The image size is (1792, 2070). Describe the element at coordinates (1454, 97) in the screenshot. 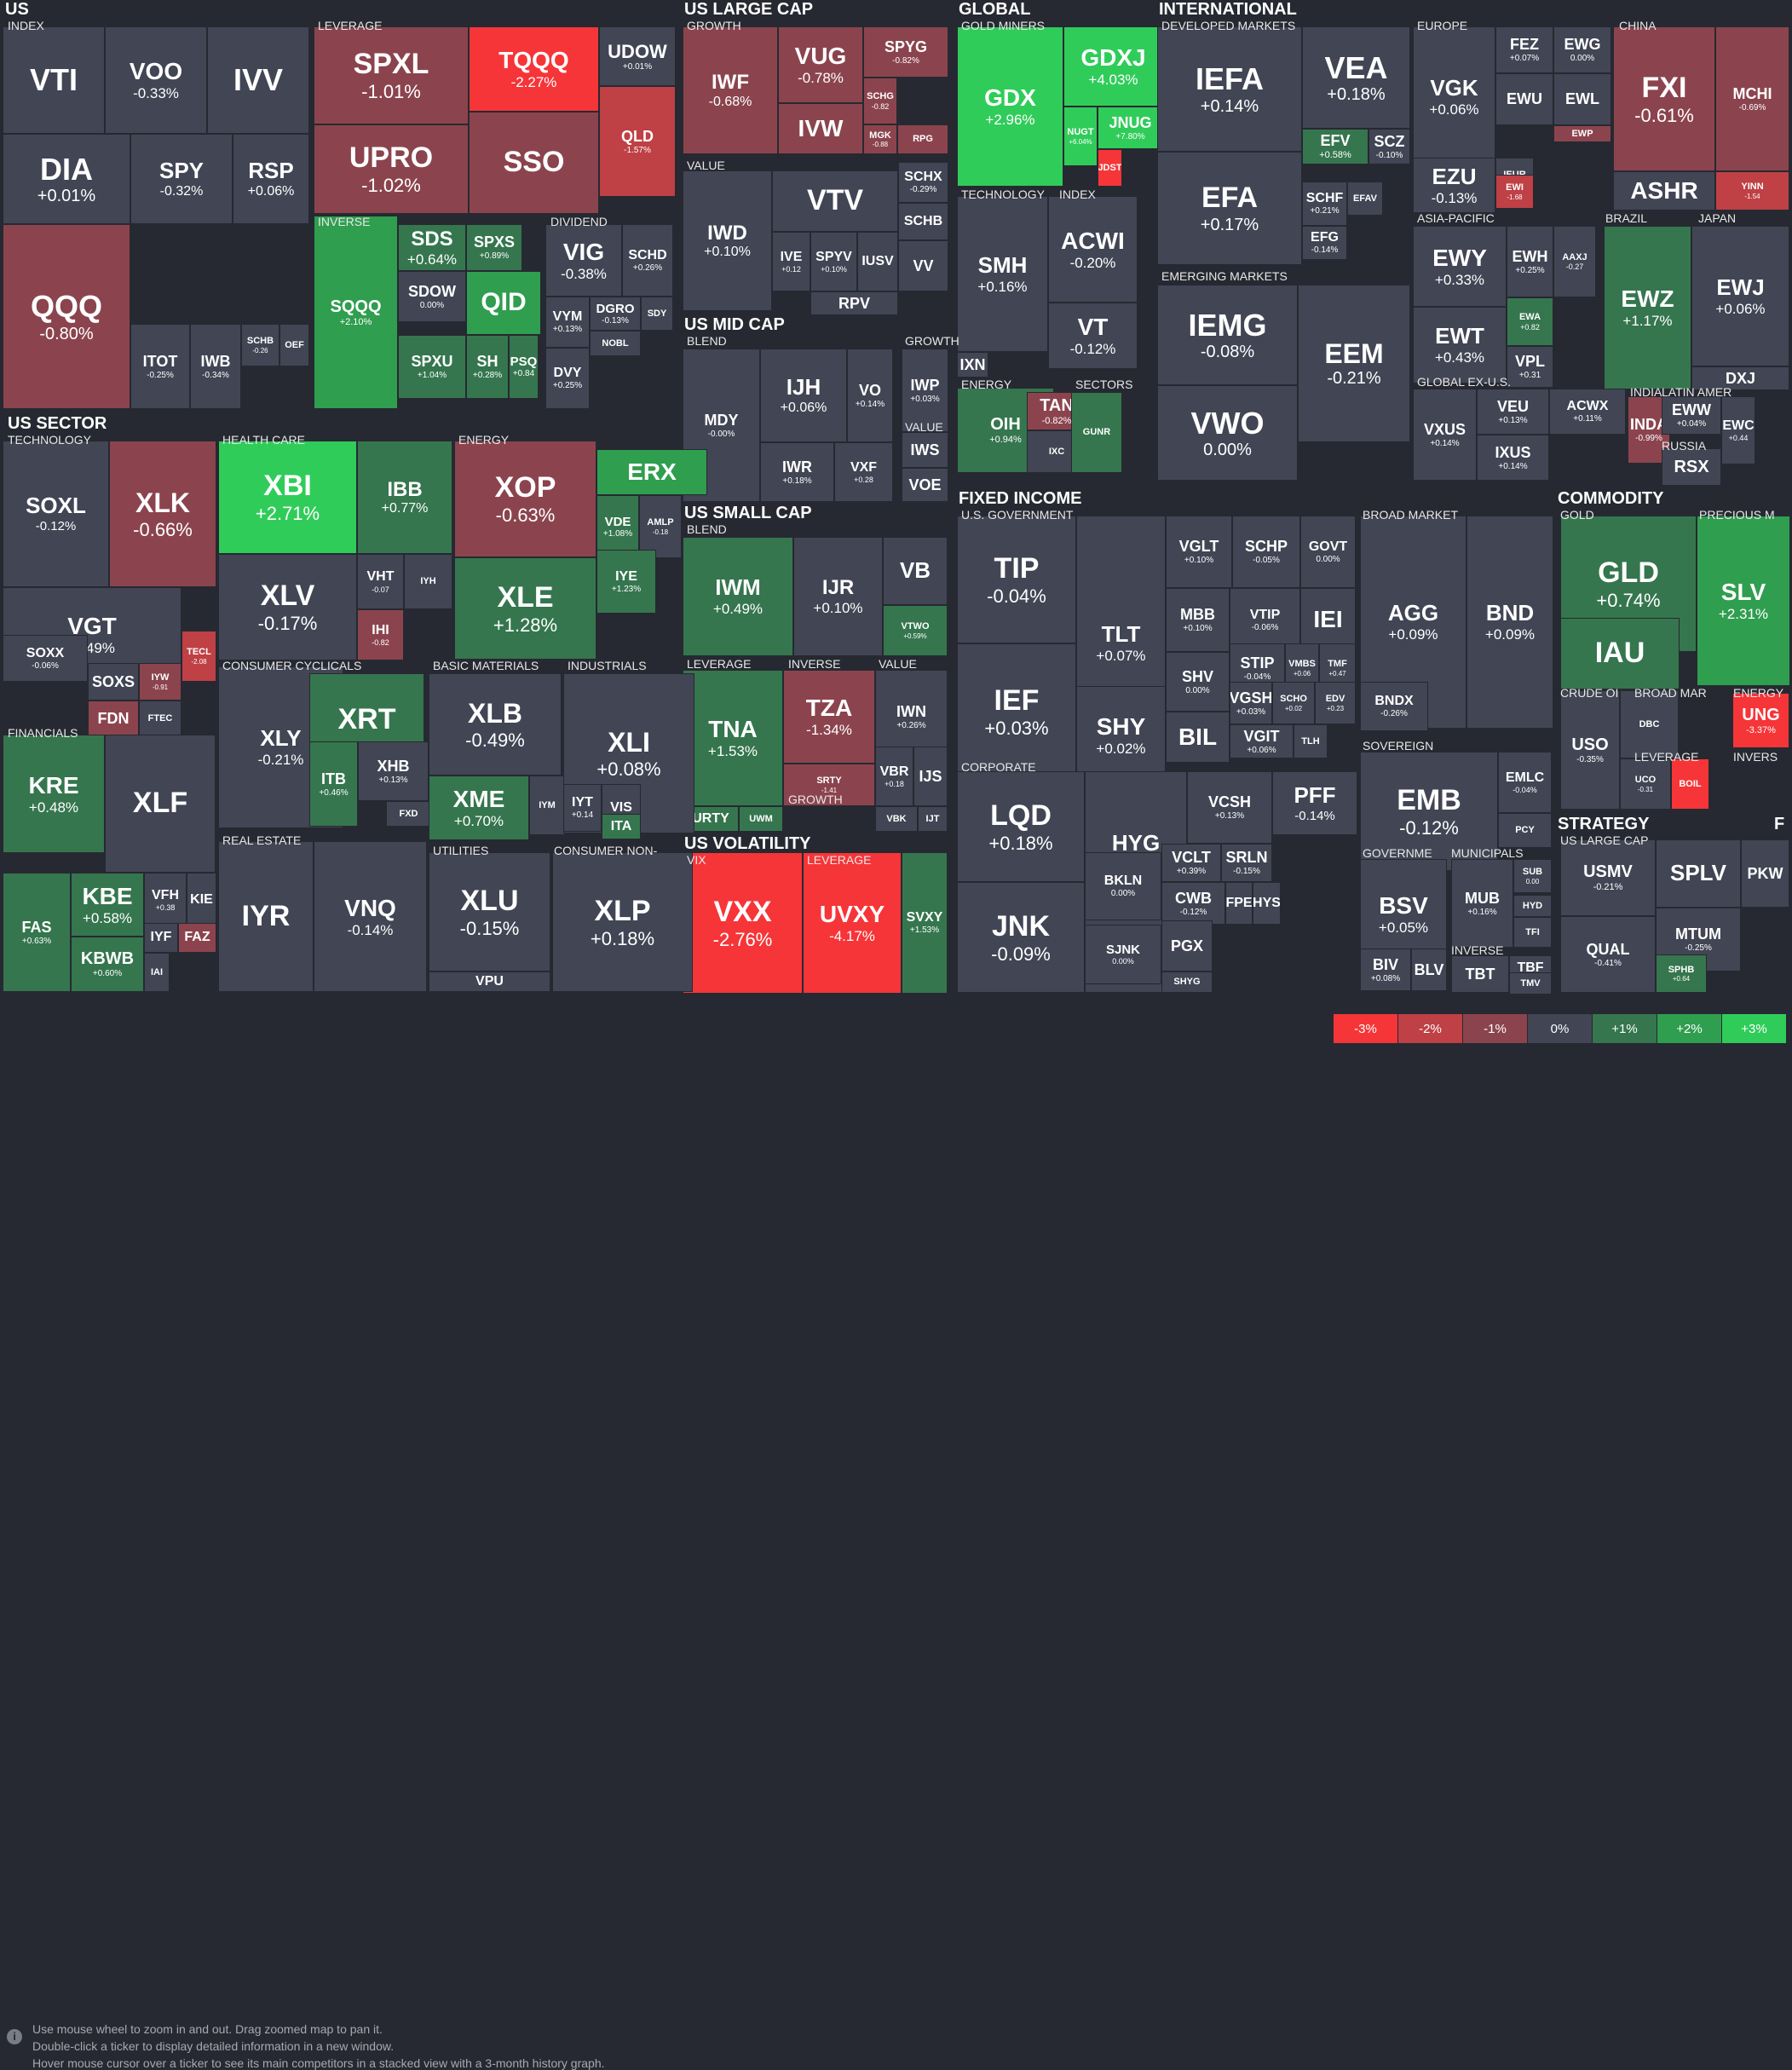

I see `ticker-tile: VGK +0.06%` at that location.